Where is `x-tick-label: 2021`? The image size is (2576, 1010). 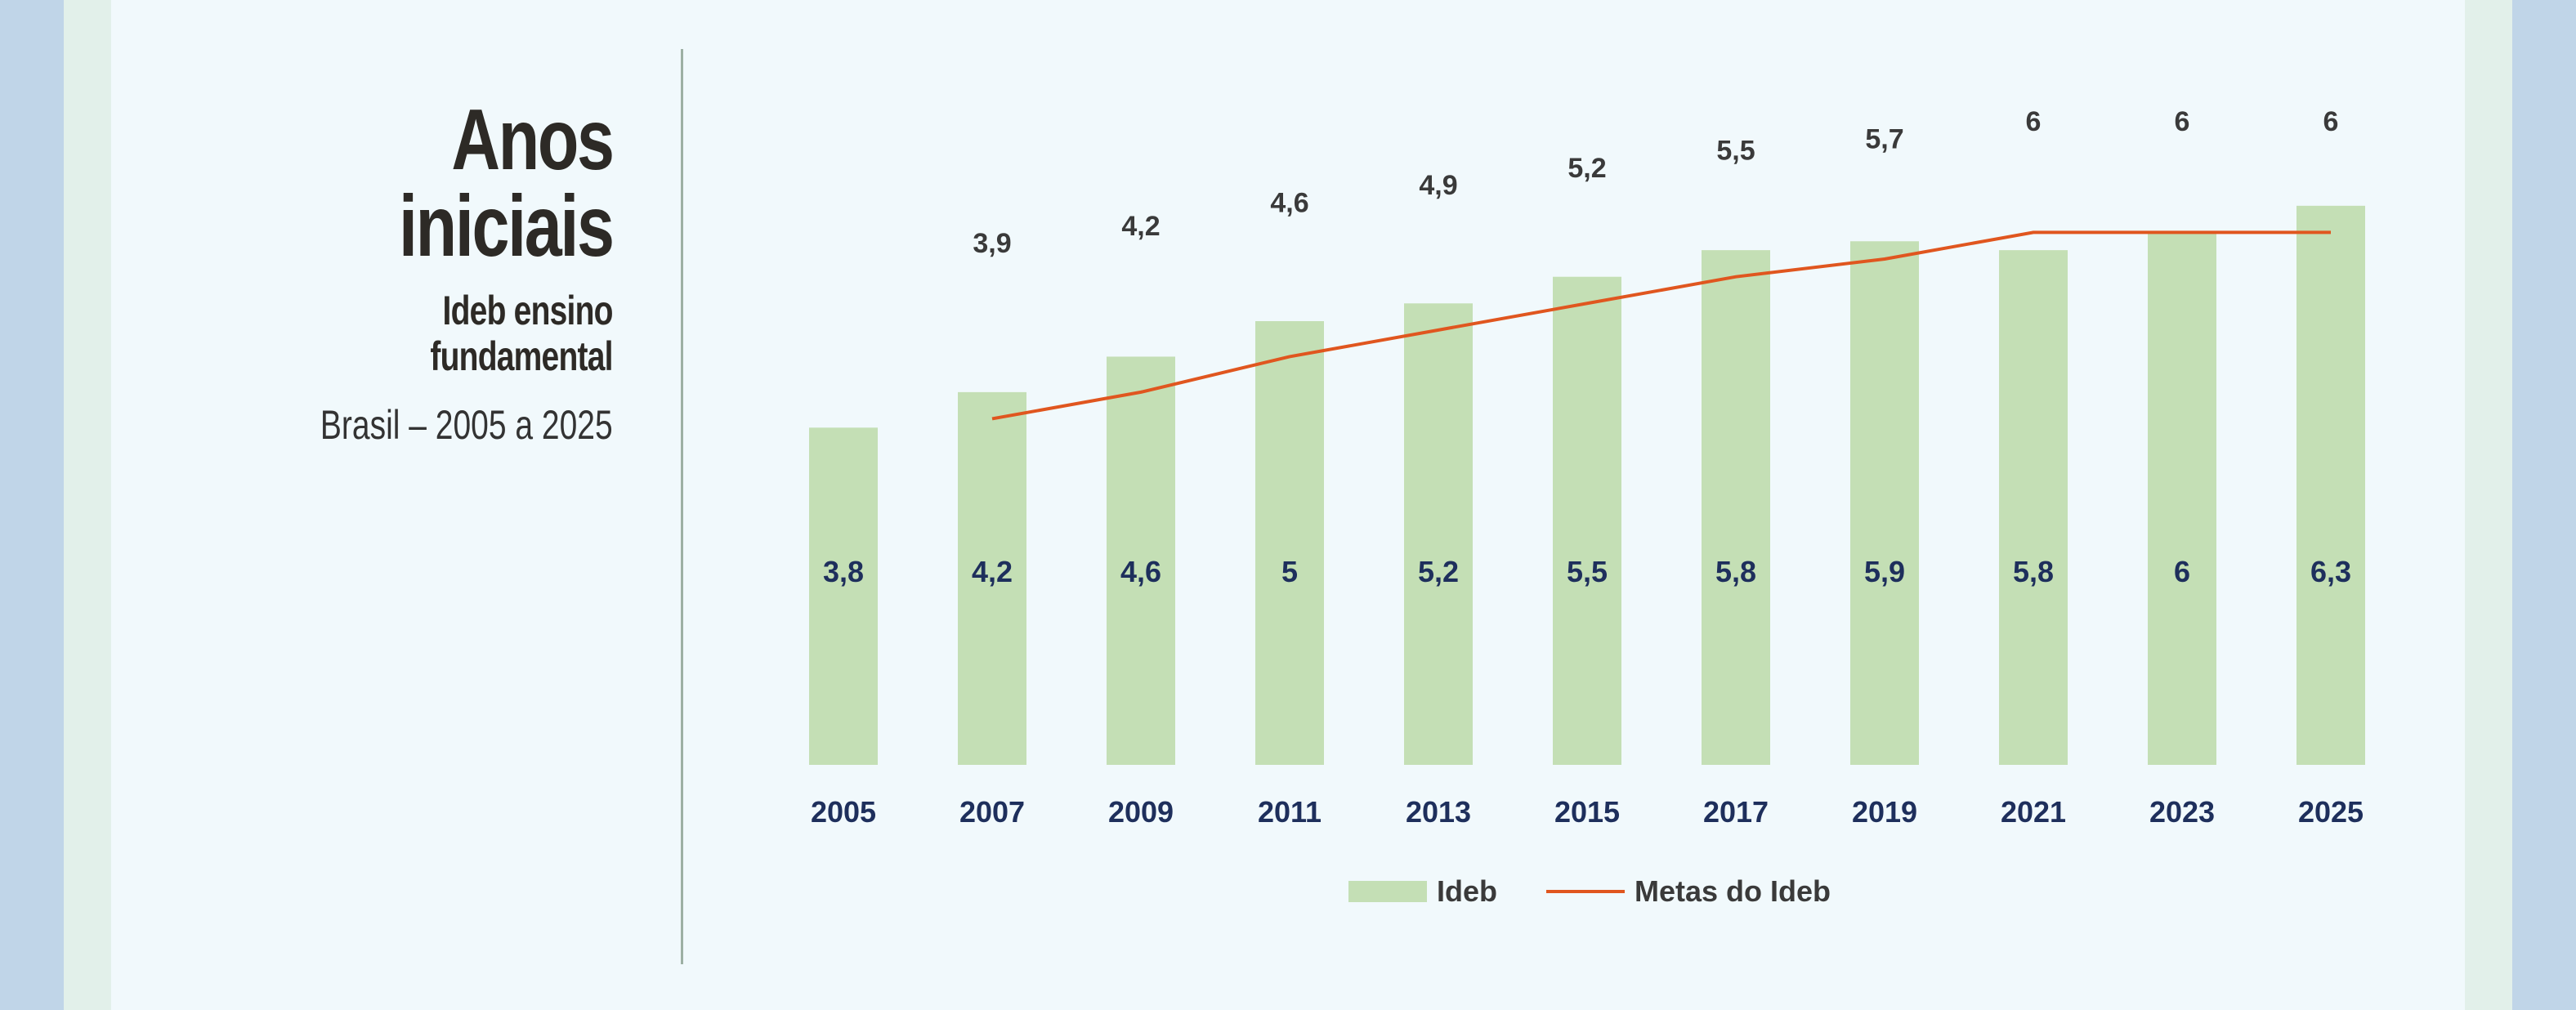 x-tick-label: 2021 is located at coordinates (2033, 812).